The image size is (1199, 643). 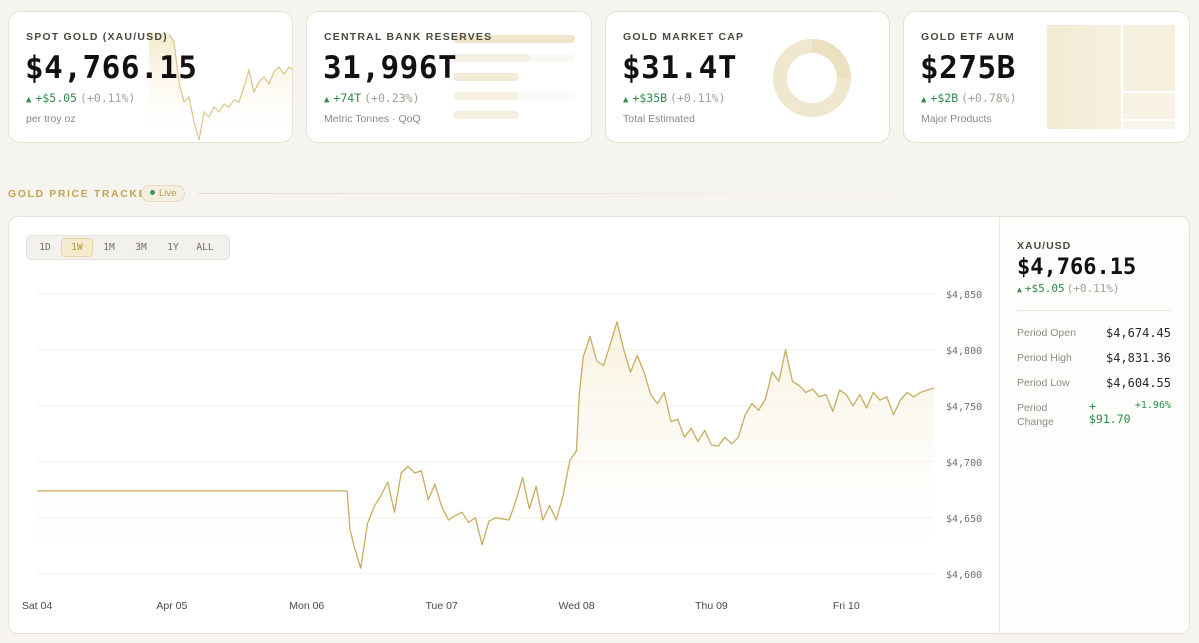 I want to click on x-tick-label: Thu 09, so click(x=711, y=606).